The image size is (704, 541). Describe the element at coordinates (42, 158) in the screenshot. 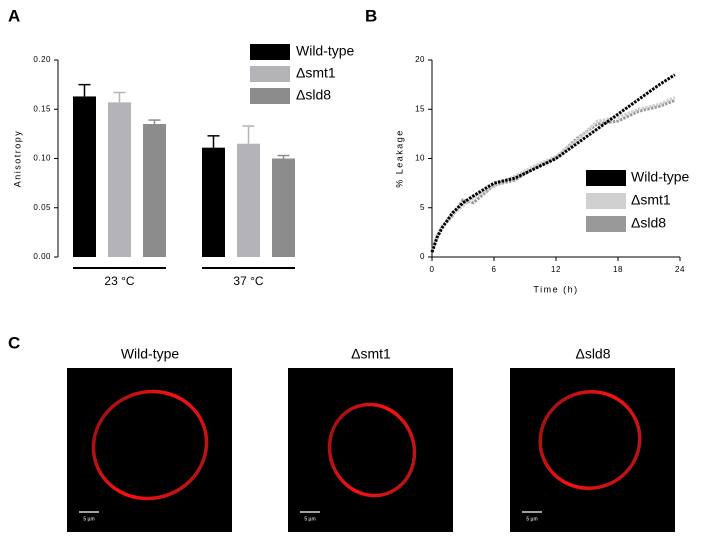

I see `y-tick-label: 0.10` at that location.